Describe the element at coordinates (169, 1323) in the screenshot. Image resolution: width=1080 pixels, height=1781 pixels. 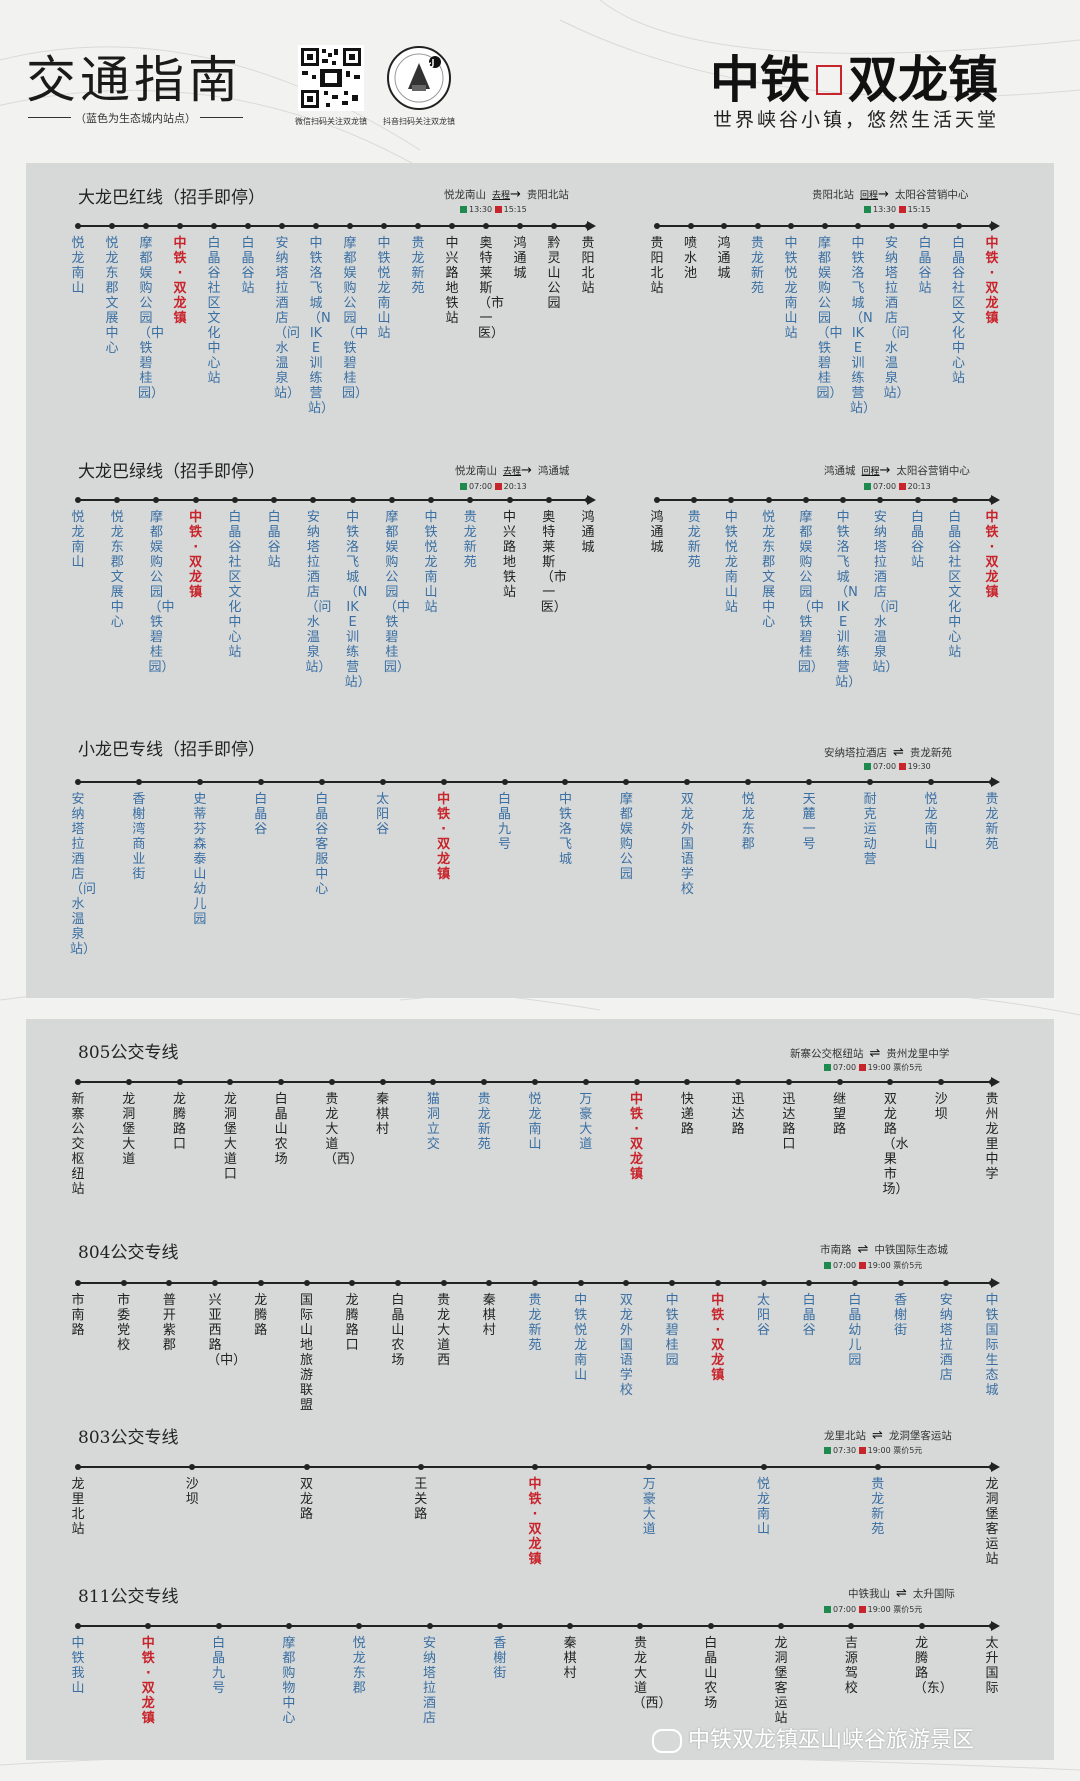
I see `station-label: 普开紫郡` at that location.